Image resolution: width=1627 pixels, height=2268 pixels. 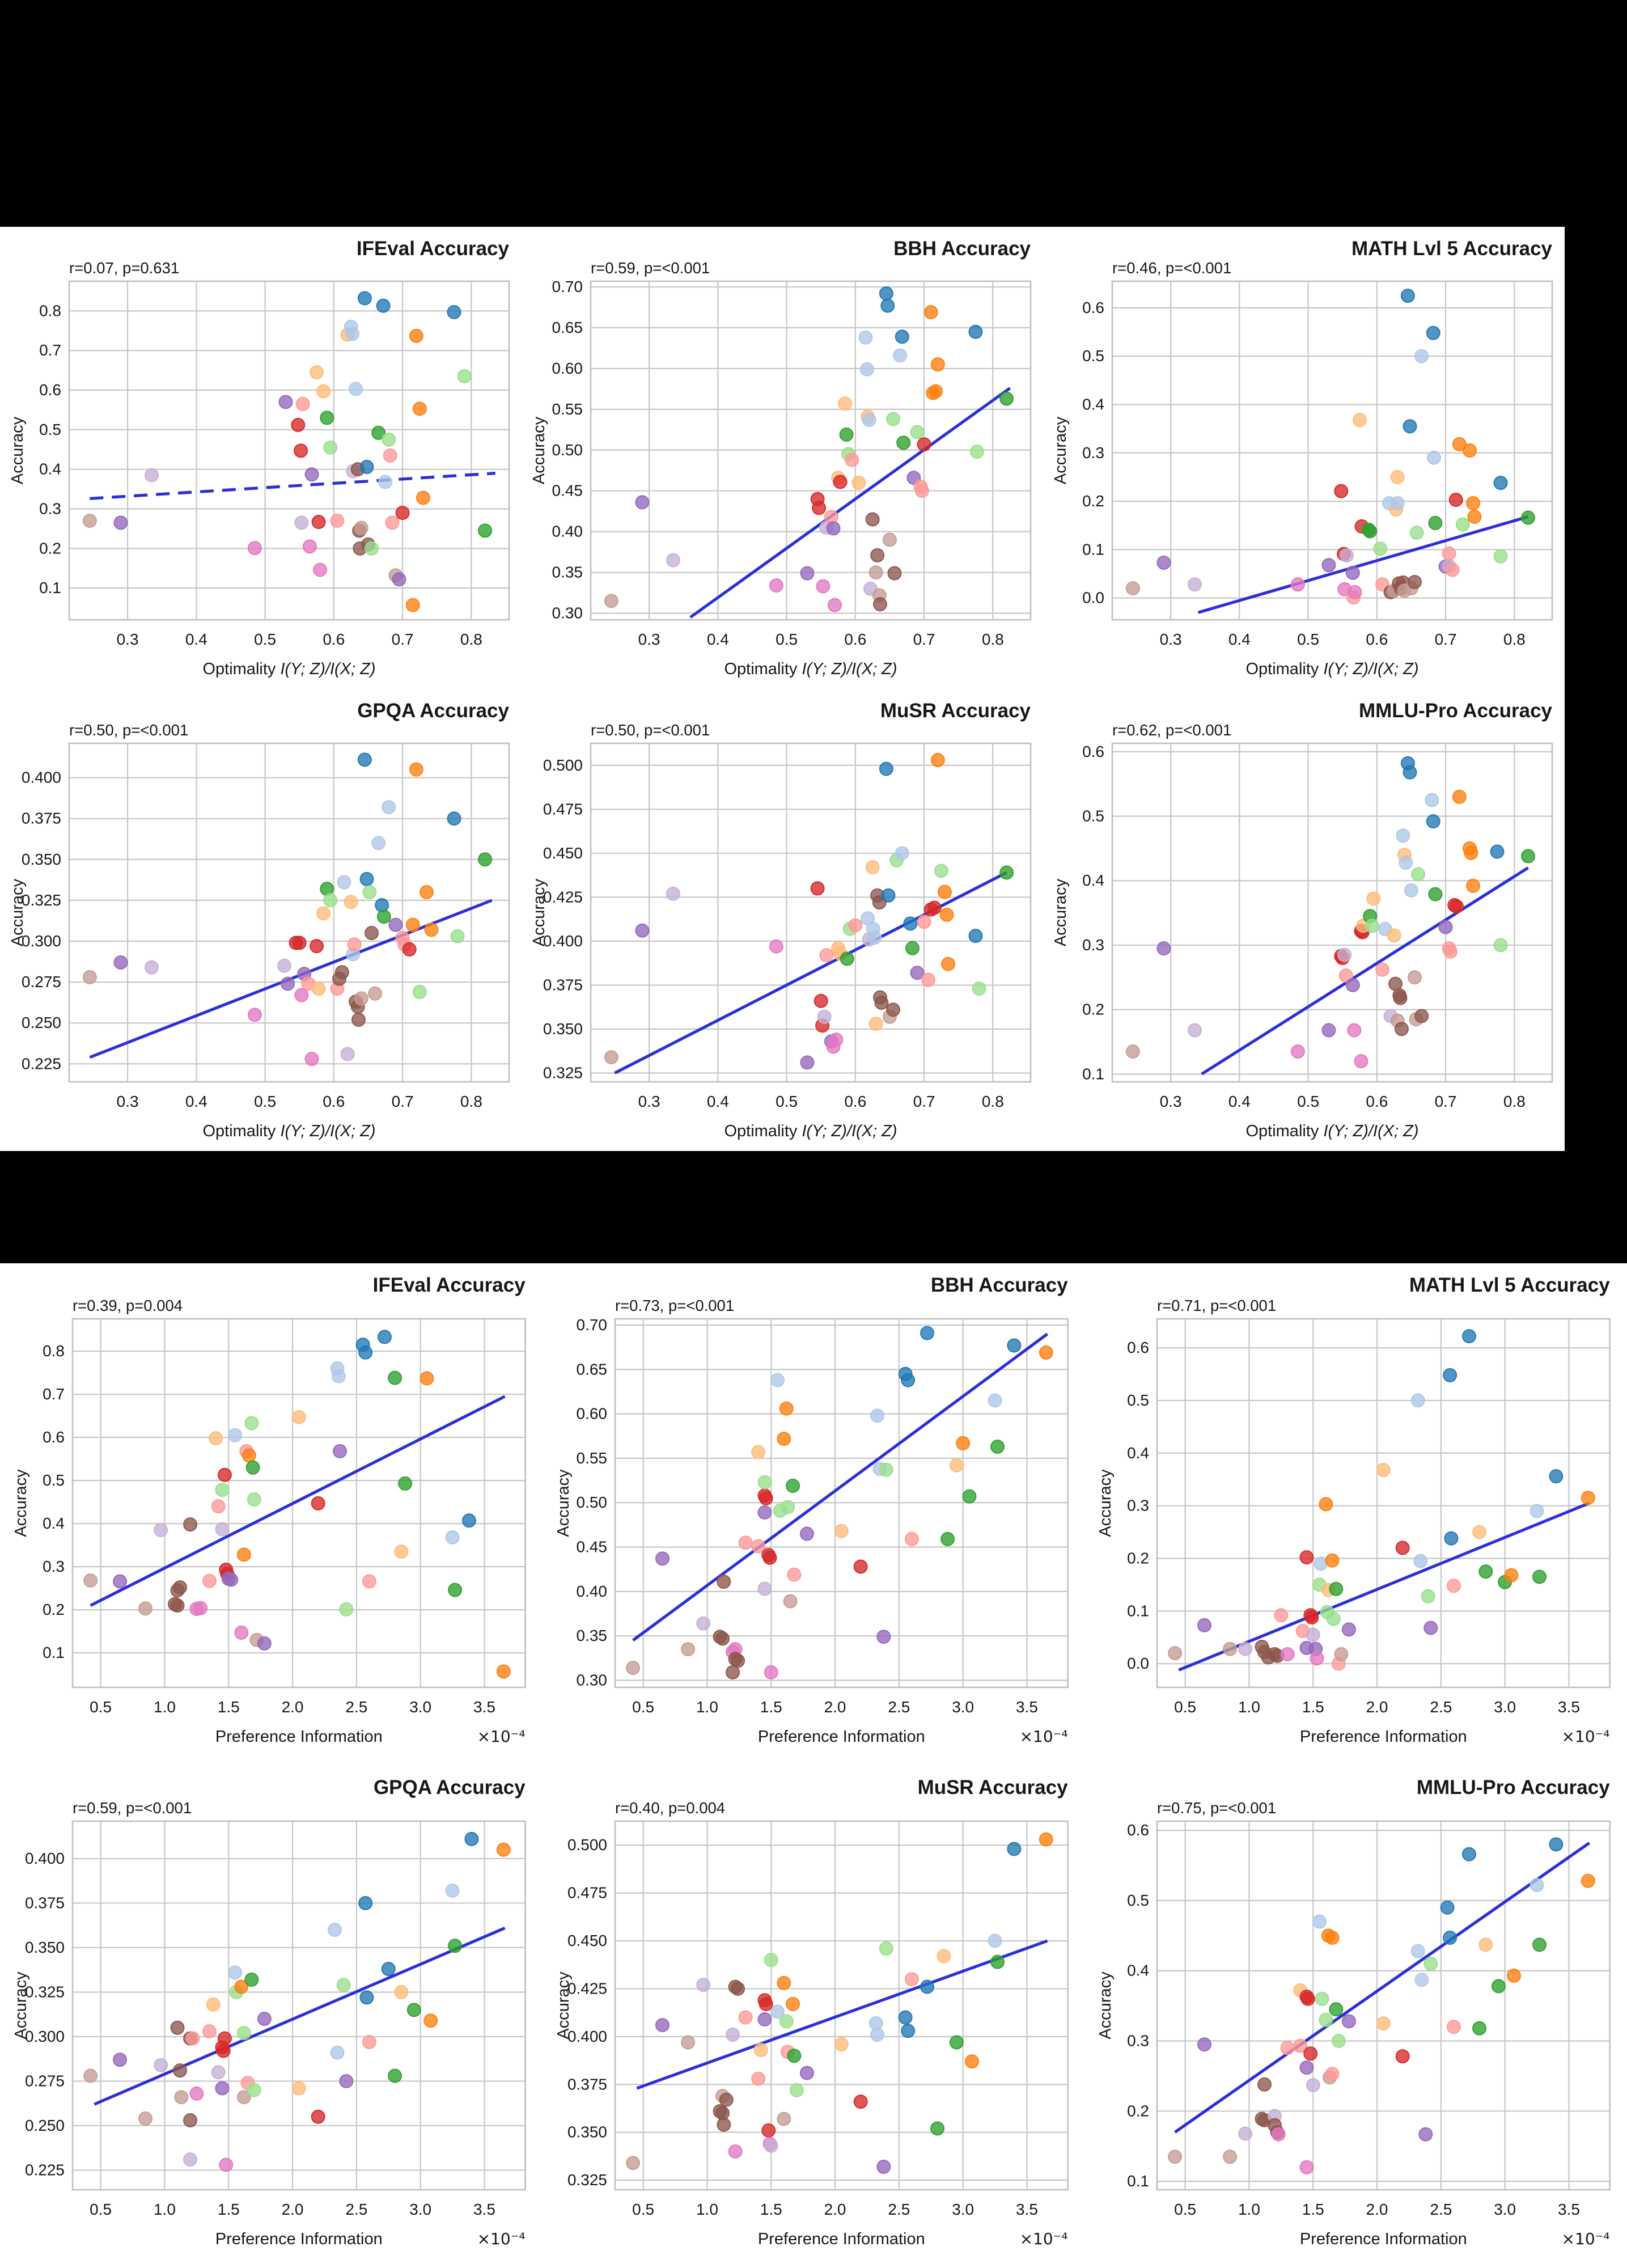 What do you see at coordinates (591, 1502) in the screenshot?
I see `y-tick-label: 0.50` at bounding box center [591, 1502].